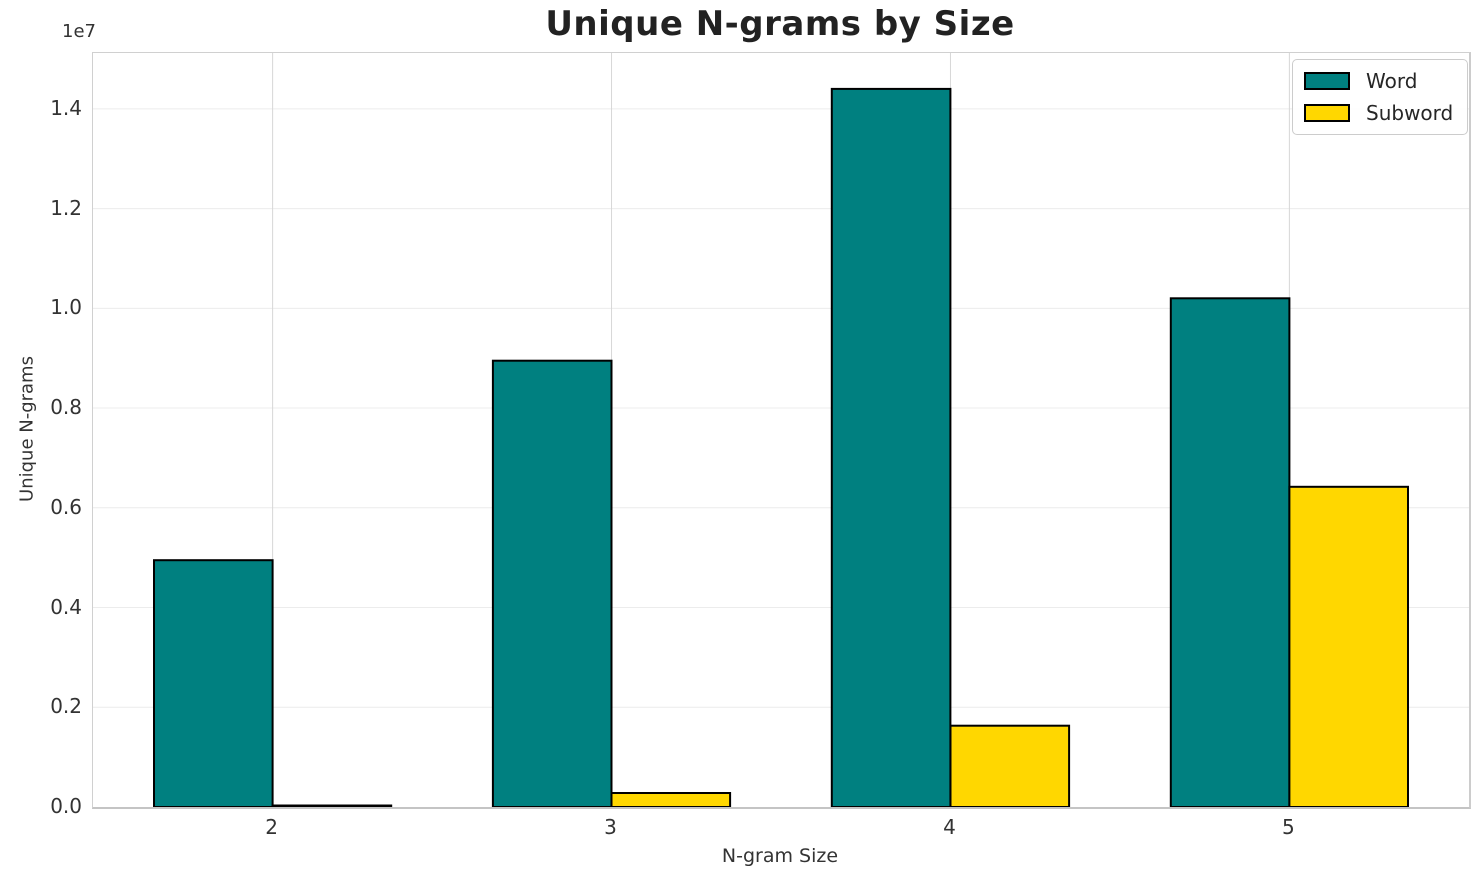 The width and height of the screenshot is (1484, 885). I want to click on y-axis-offset-label: 1e7, so click(79, 31).